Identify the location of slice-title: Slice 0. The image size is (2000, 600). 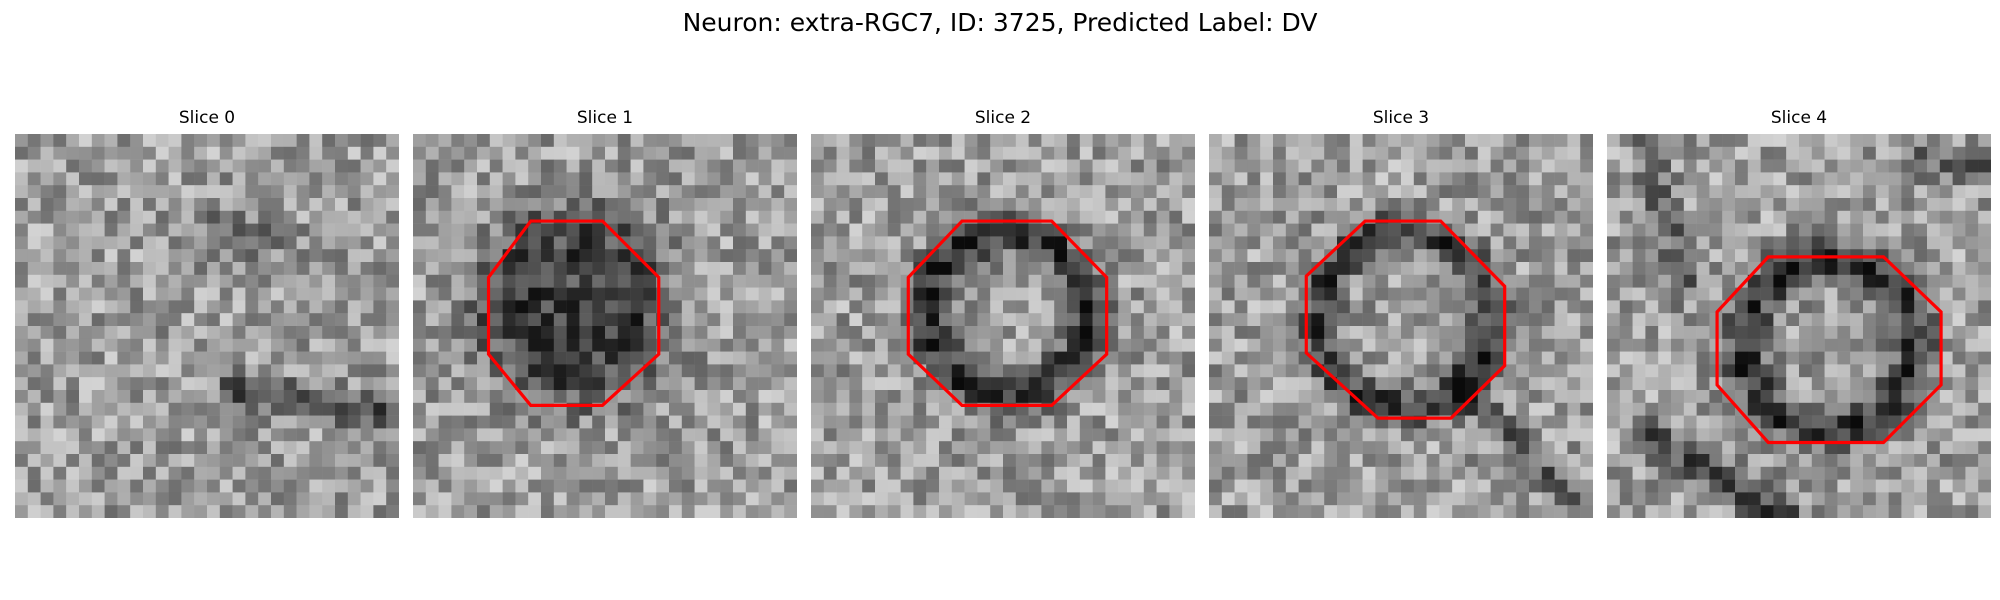
(207, 118).